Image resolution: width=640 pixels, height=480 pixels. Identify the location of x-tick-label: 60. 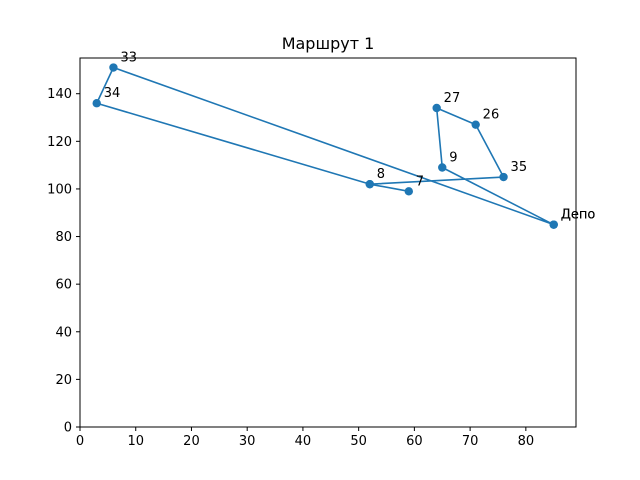
(414, 441).